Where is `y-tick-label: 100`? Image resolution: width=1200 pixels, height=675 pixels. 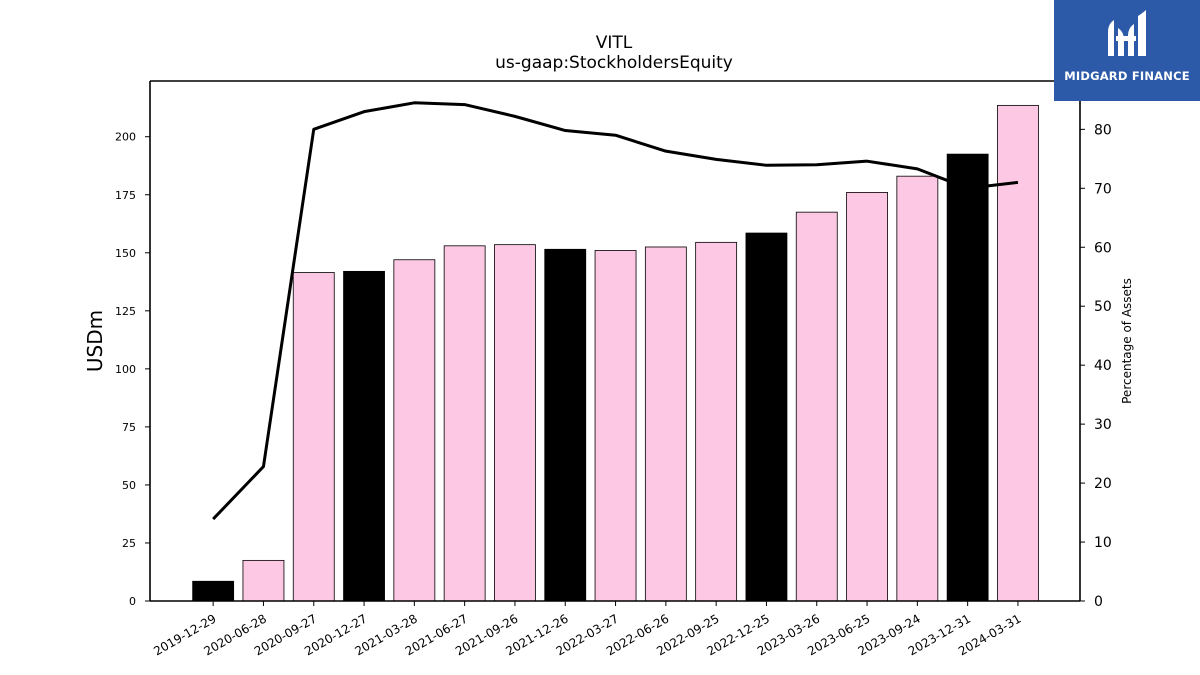 y-tick-label: 100 is located at coordinates (125, 369).